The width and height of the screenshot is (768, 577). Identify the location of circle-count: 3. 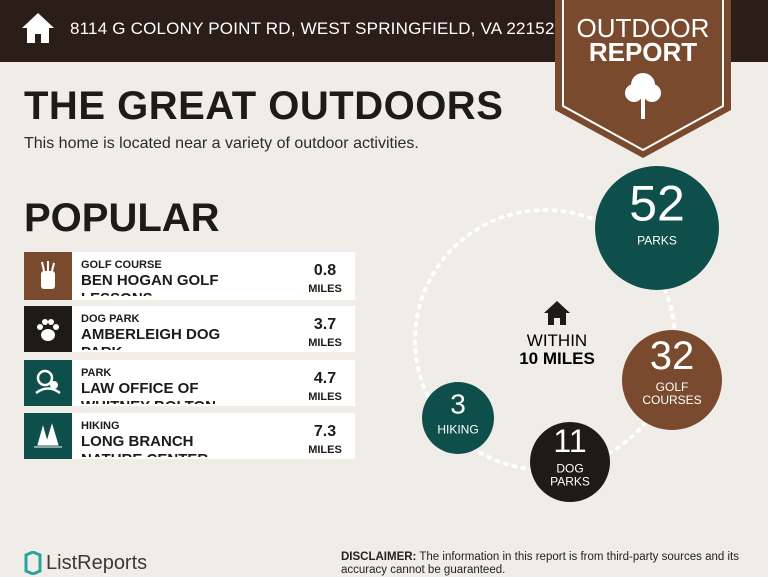
(458, 404).